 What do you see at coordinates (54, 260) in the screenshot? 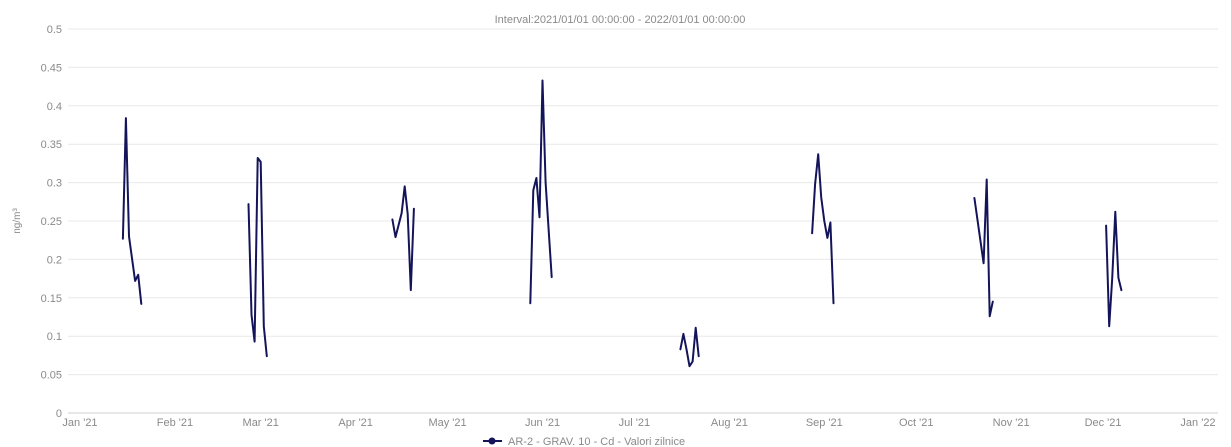
I see `y-tick-label: 0.2` at bounding box center [54, 260].